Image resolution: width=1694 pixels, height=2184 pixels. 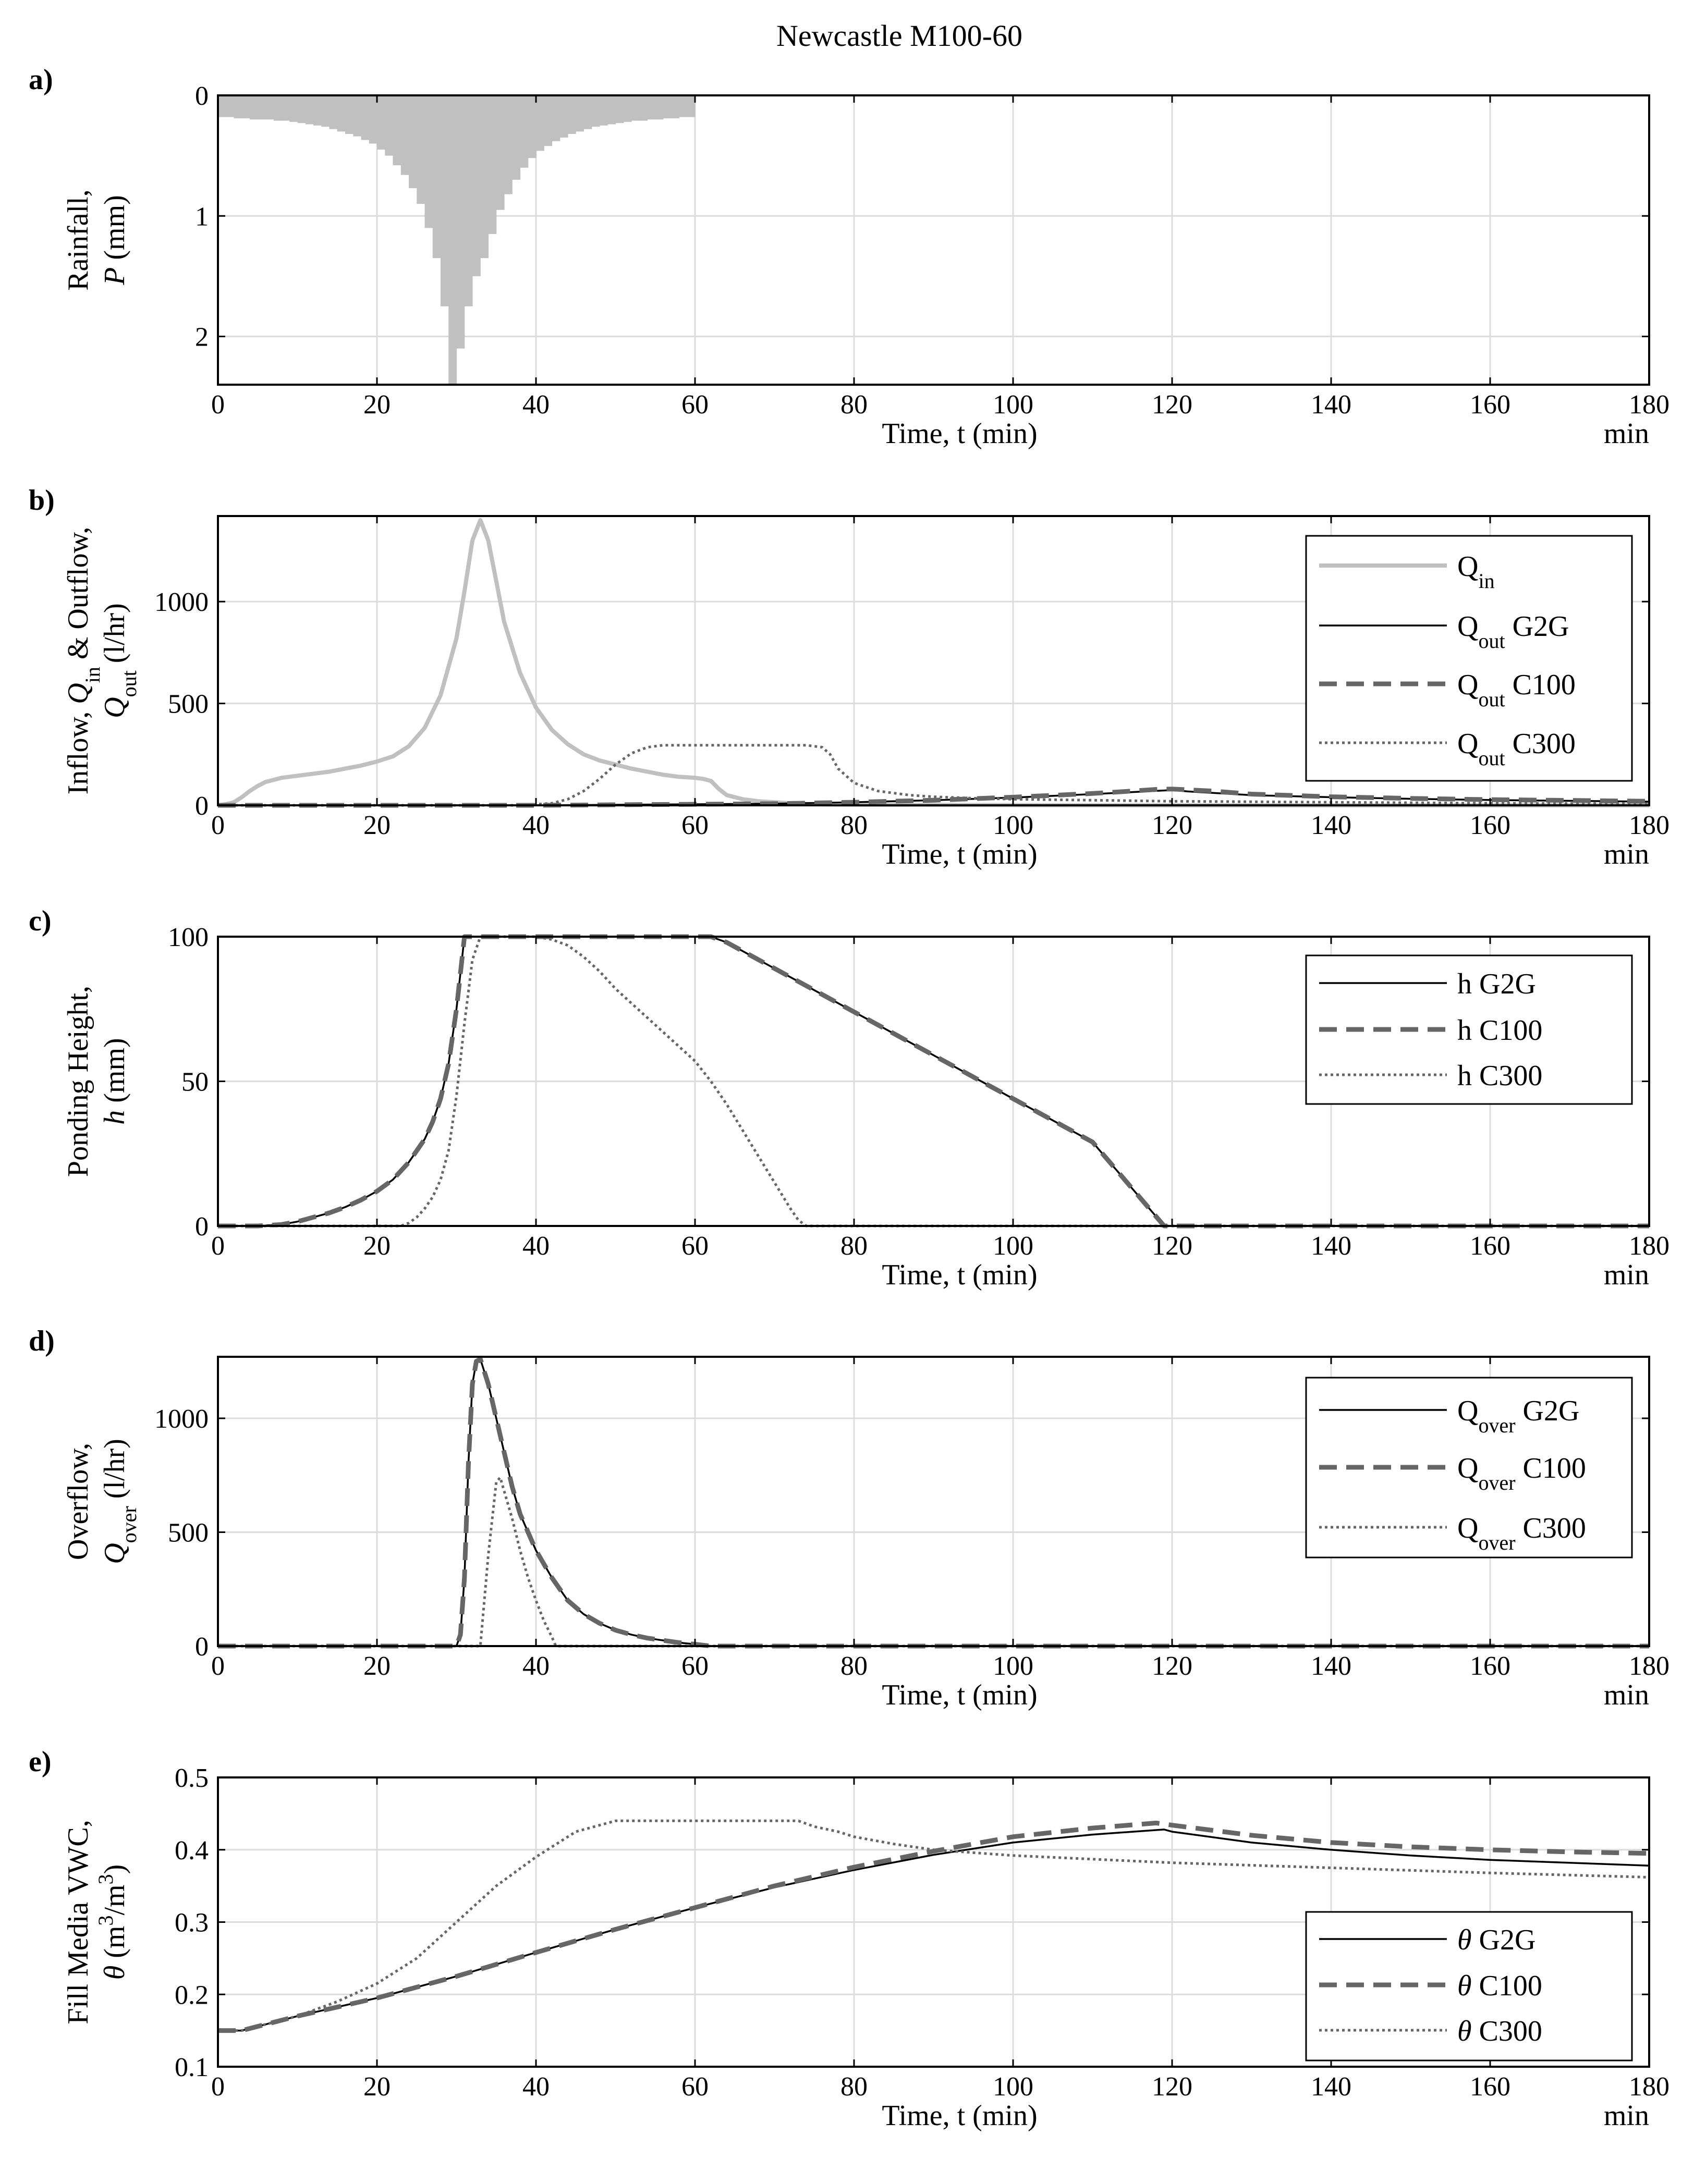 What do you see at coordinates (83, 661) in the screenshot?
I see `y-axis-label: Inflow, Qin & Outflow,` at bounding box center [83, 661].